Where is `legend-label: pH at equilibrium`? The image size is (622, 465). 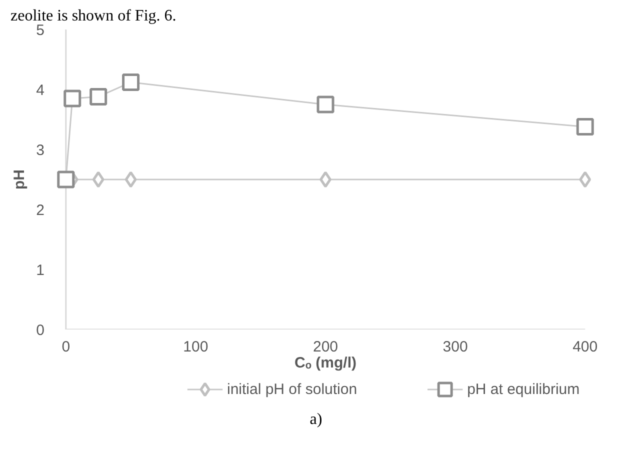
legend-label: pH at equilibrium is located at coordinates (523, 389).